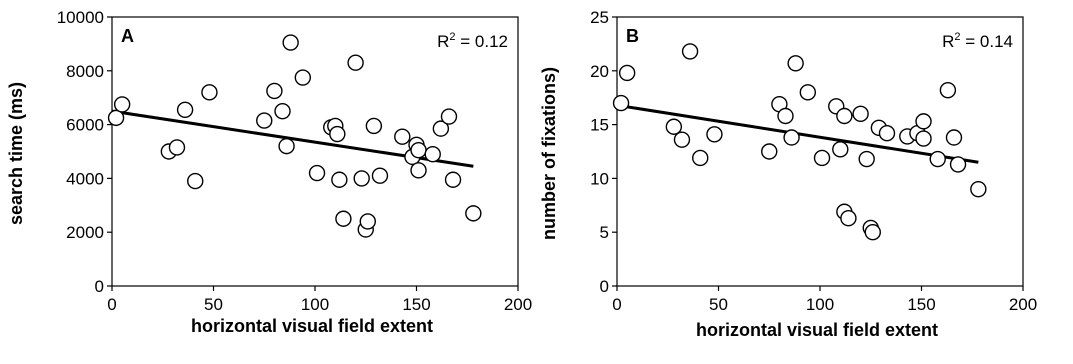  I want to click on panel-b-x-tick-label: 150, so click(921, 304).